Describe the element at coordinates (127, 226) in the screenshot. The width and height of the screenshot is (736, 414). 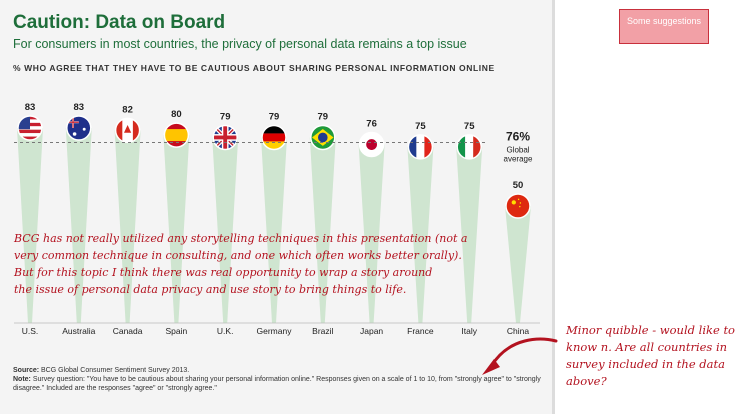
I see `bar-canada` at that location.